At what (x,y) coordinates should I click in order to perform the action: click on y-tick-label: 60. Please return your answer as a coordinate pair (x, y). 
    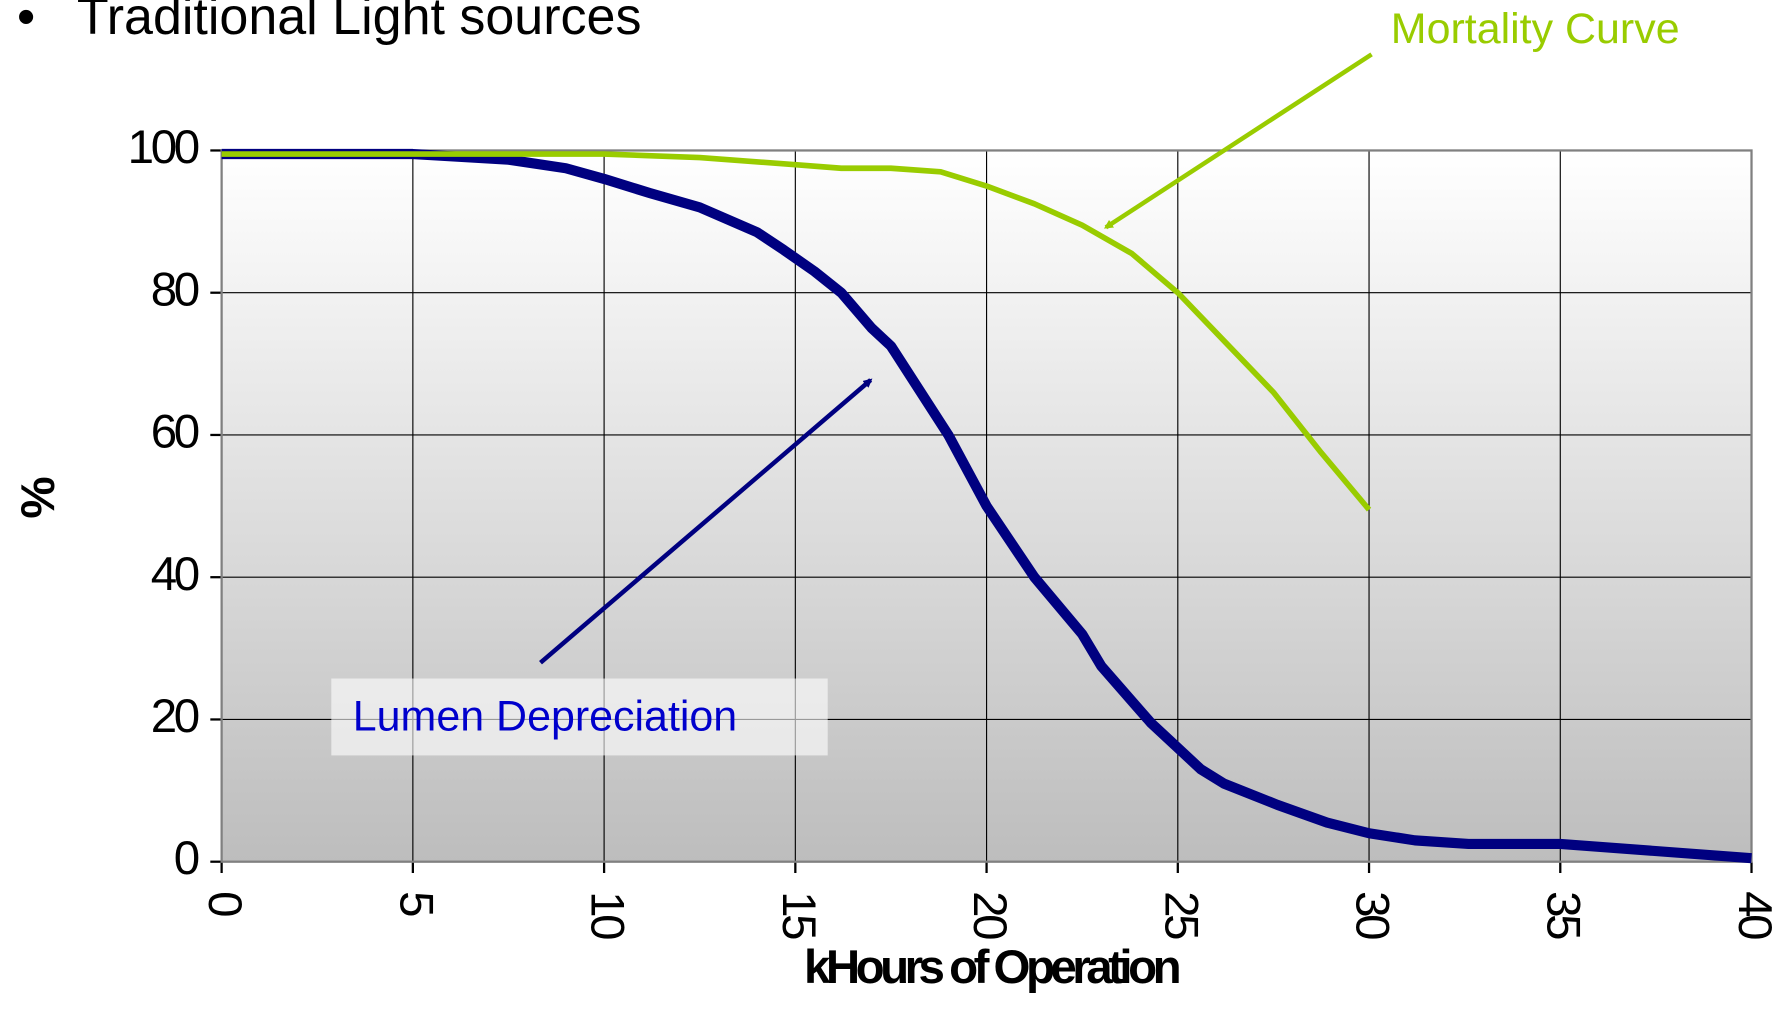
    Looking at the image, I should click on (175, 432).